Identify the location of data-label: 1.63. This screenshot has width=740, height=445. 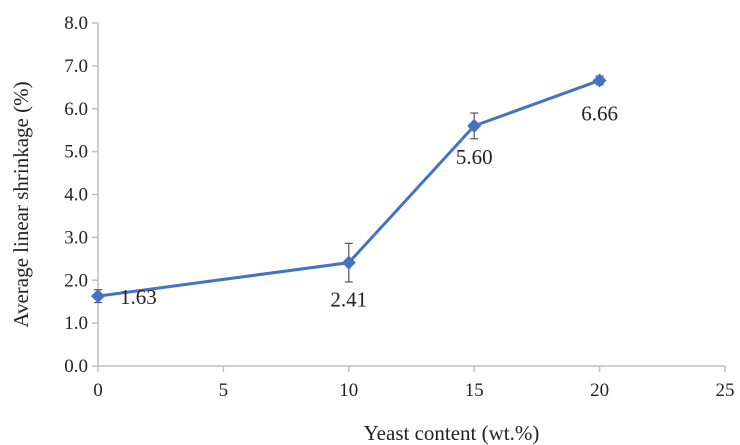
(138, 297).